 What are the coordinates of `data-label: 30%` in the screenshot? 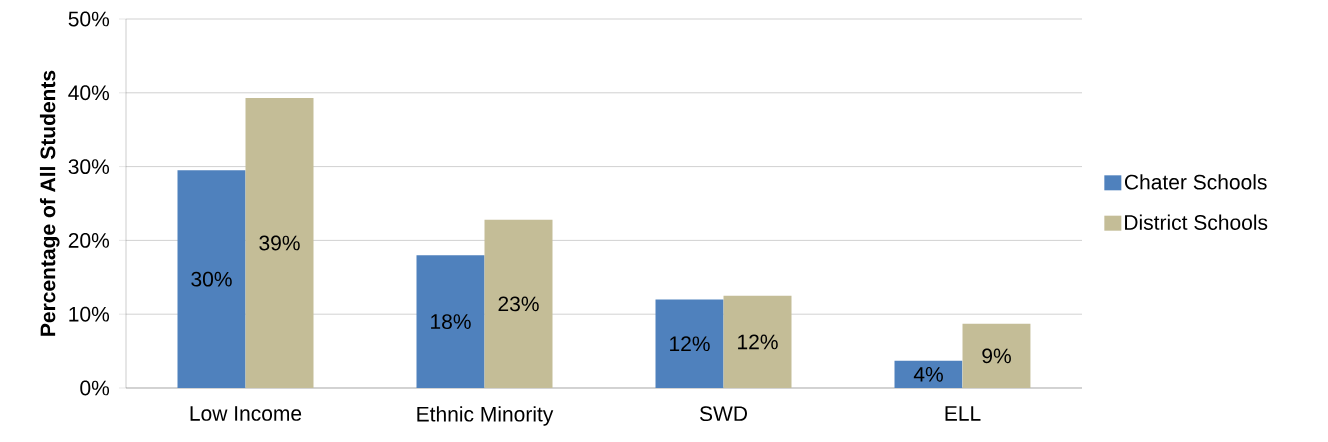 It's located at (211, 279).